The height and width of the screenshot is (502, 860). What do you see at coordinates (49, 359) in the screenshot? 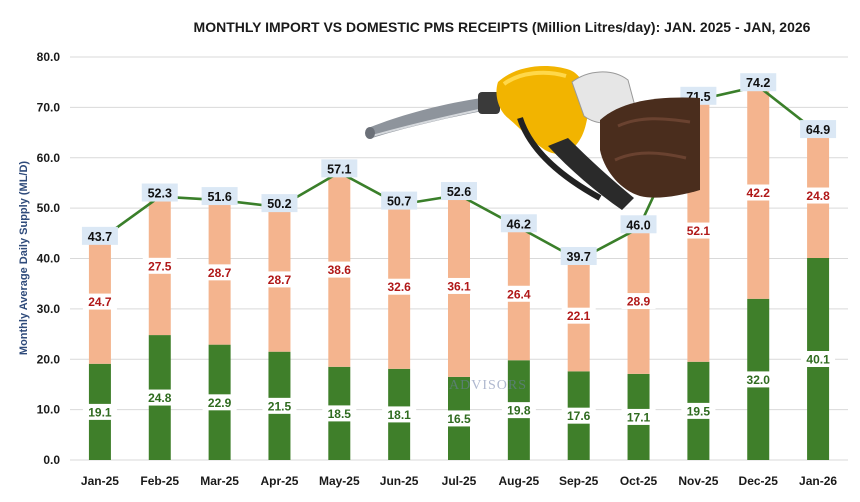
I see `y-tick-label: 20.0` at bounding box center [49, 359].